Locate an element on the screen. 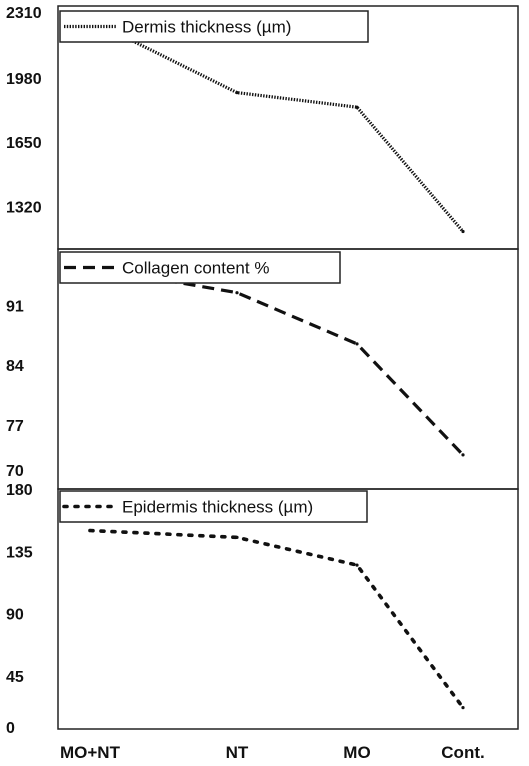  x-tick-label-0: MO+NT is located at coordinates (90, 752).